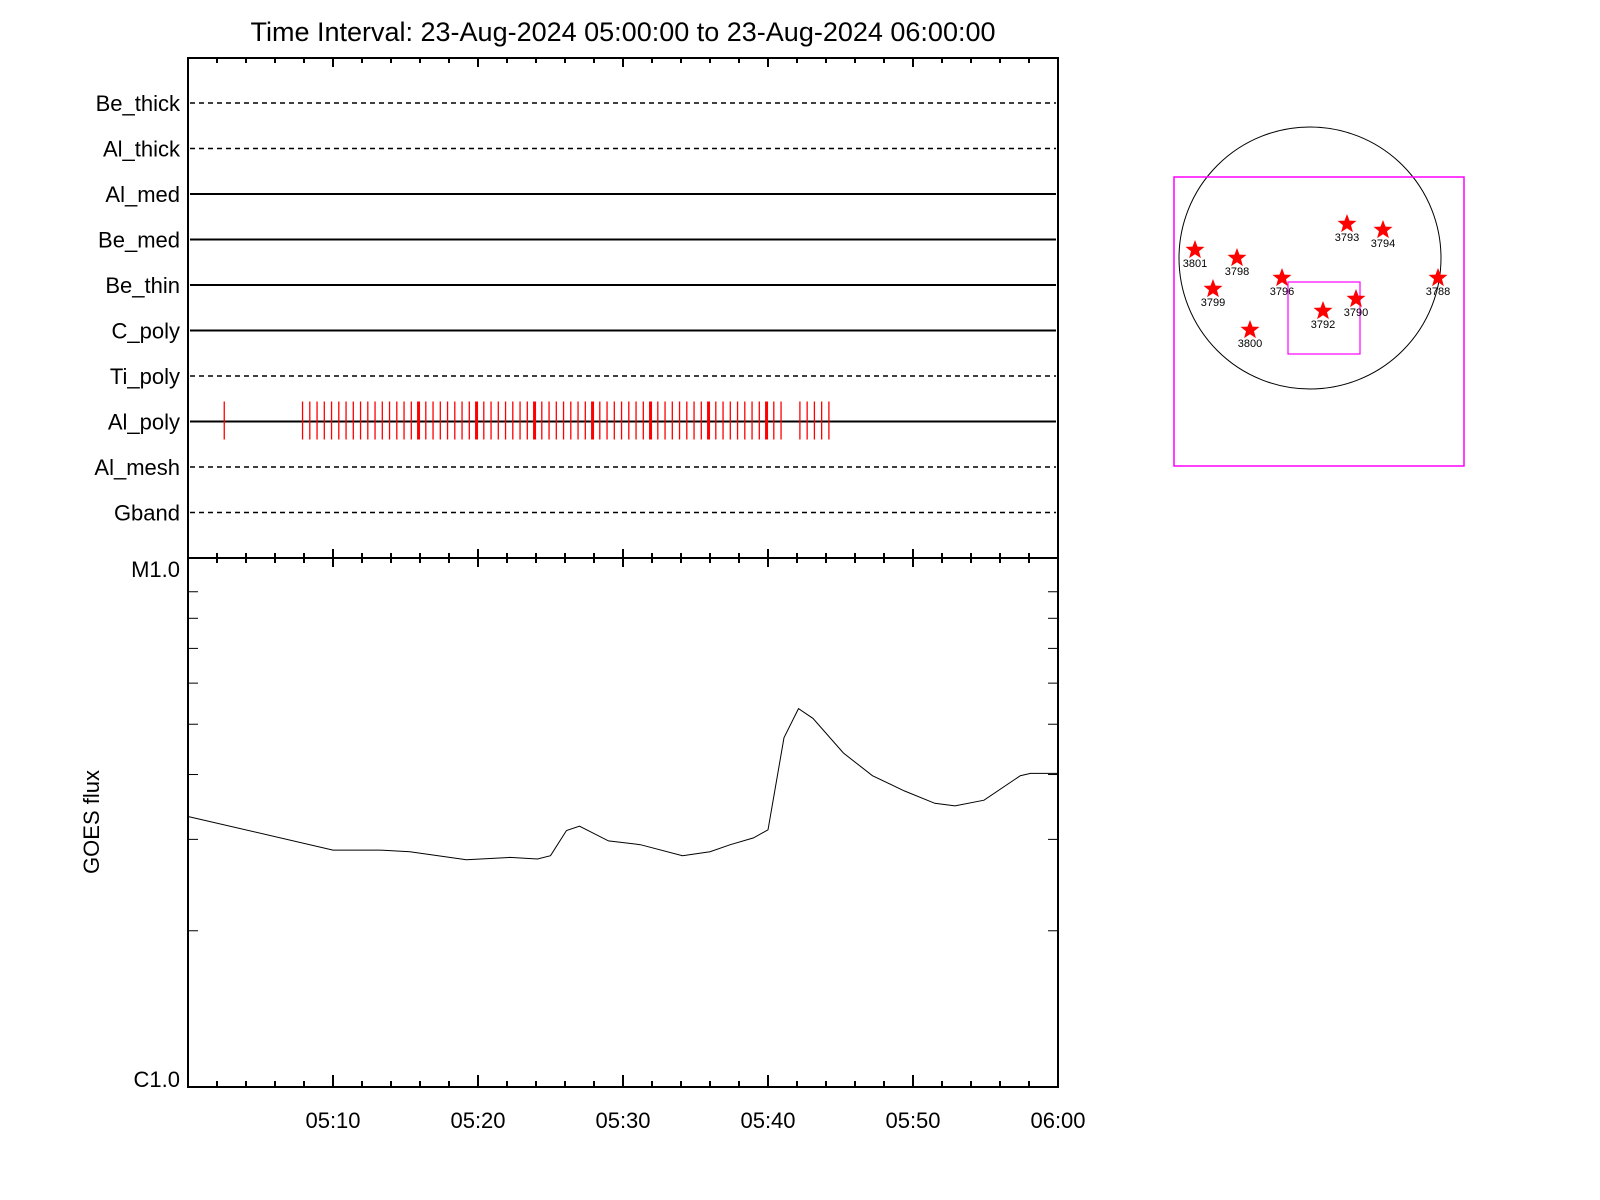 The height and width of the screenshot is (1200, 1600). What do you see at coordinates (1383, 244) in the screenshot?
I see `region-label: 3794` at bounding box center [1383, 244].